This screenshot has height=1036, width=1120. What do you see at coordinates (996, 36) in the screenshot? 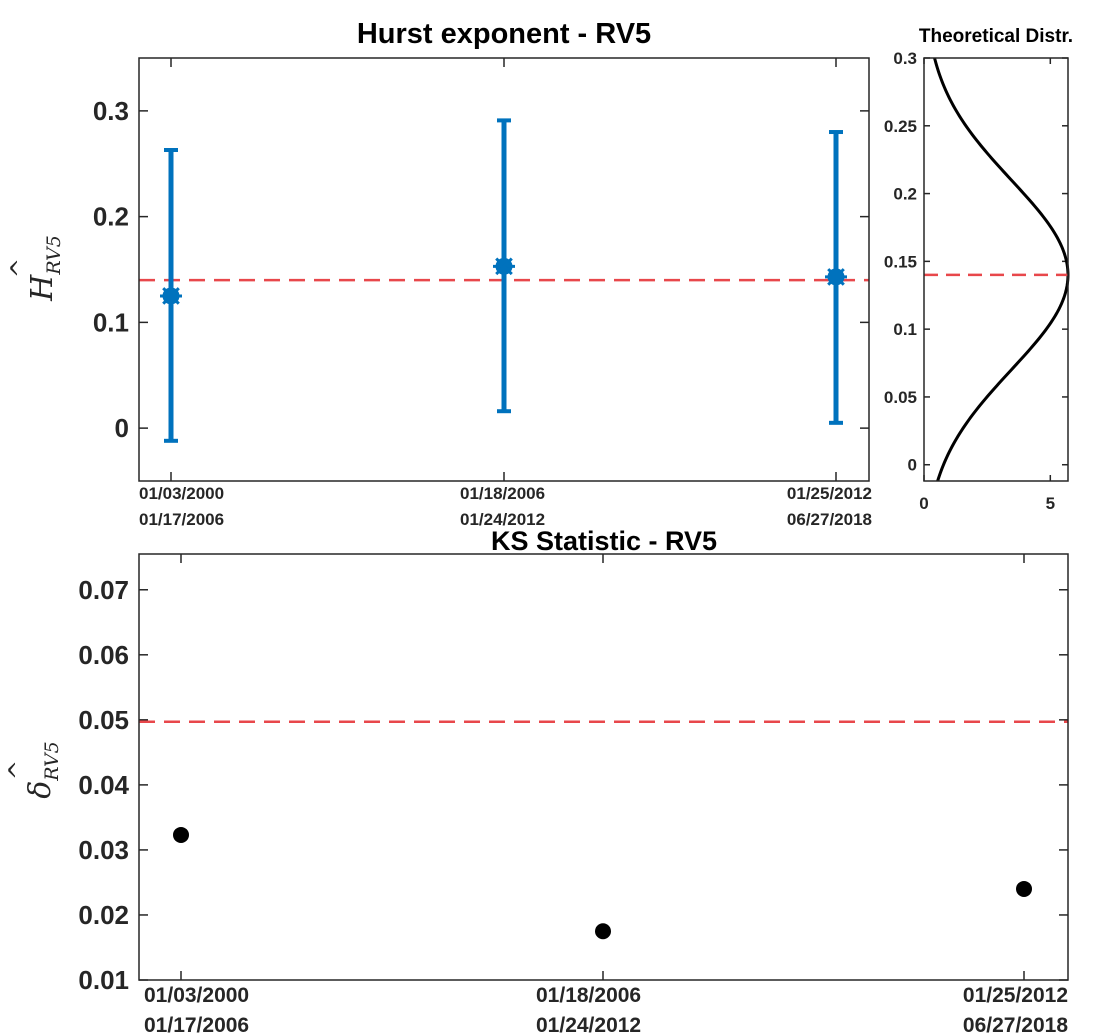
I see `distribution-title: Theoretical Distr.` at bounding box center [996, 36].